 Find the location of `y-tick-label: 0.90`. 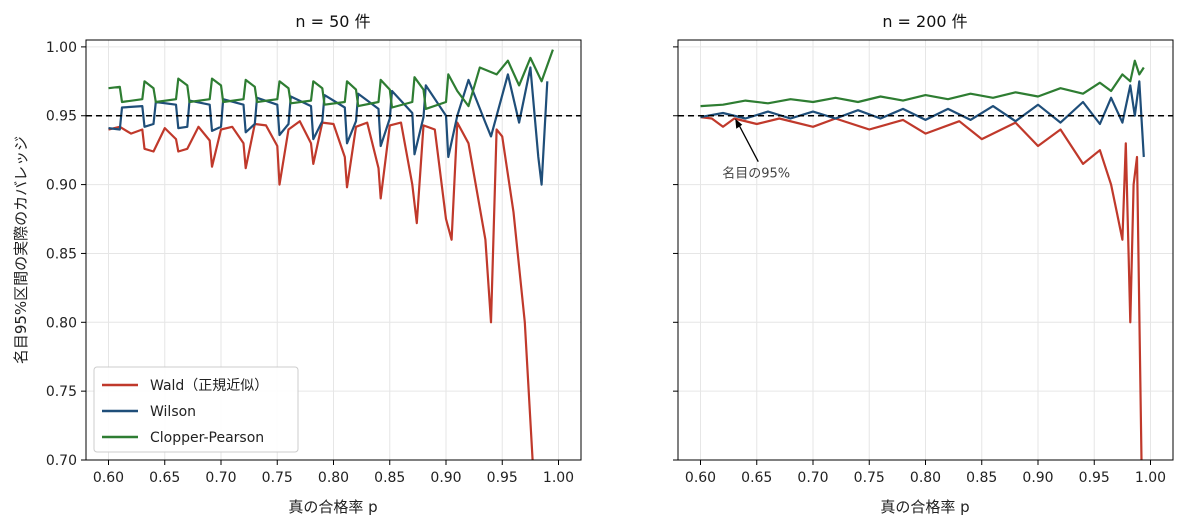

y-tick-label: 0.90 is located at coordinates (61, 186).